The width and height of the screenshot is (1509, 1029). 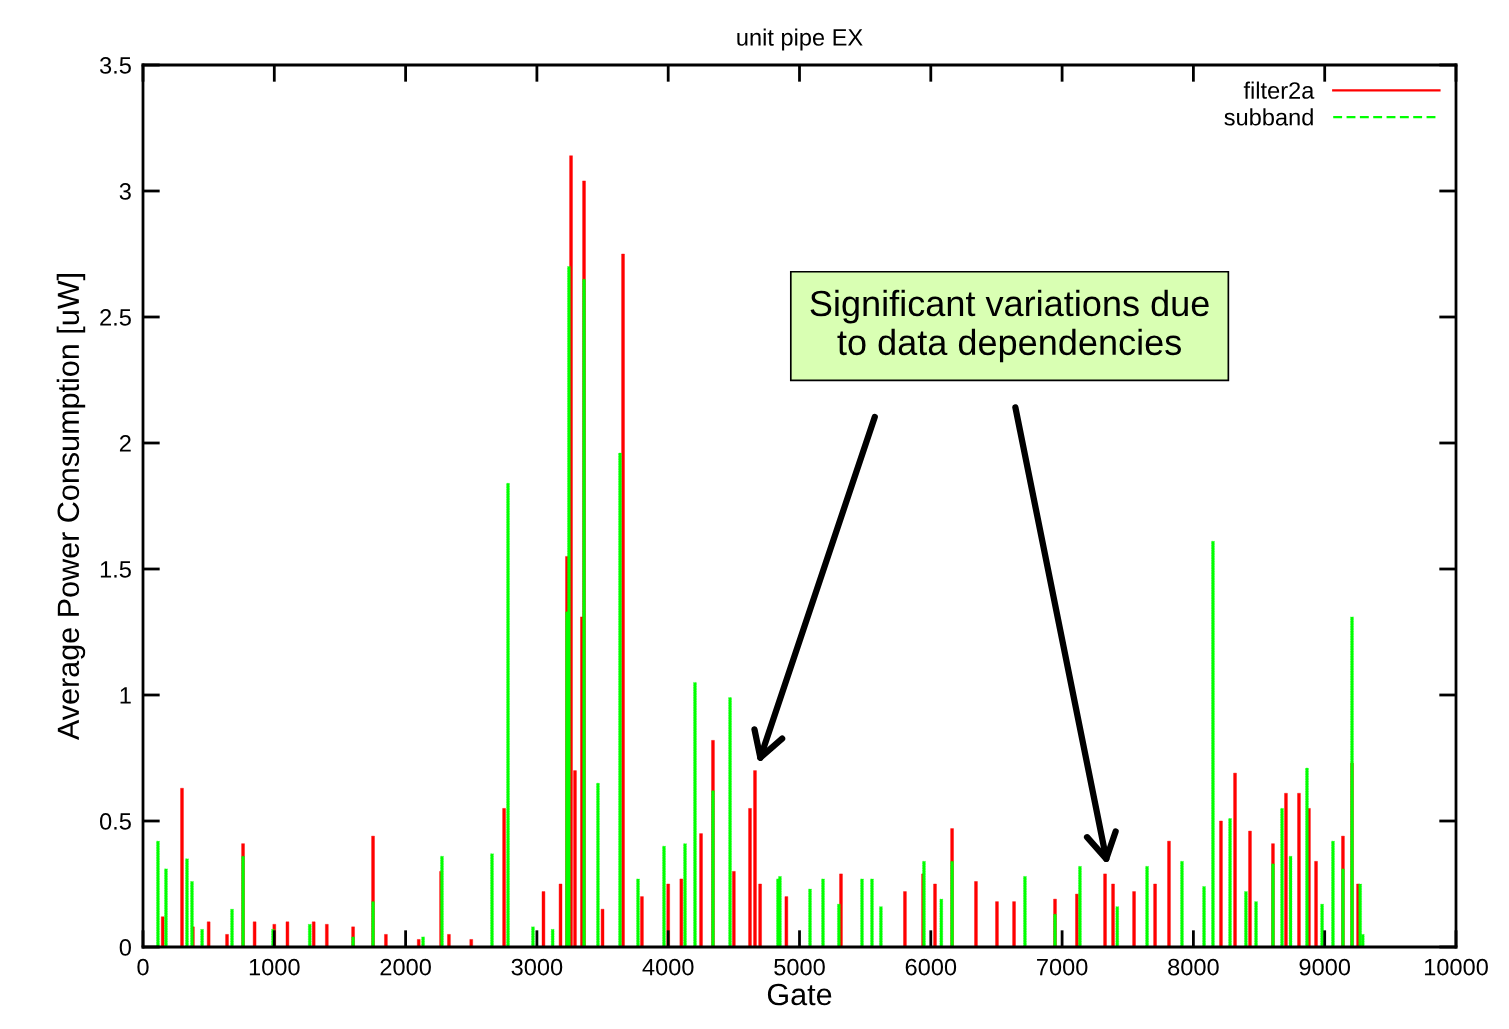 I want to click on x-tick-label: 5000, so click(x=799, y=967).